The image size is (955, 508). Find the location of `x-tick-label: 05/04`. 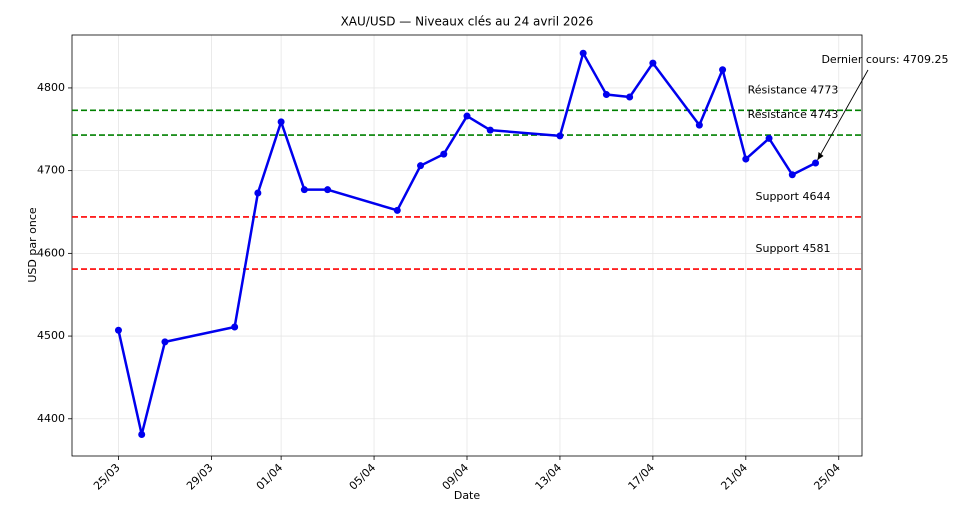

x-tick-label: 05/04 is located at coordinates (363, 477).